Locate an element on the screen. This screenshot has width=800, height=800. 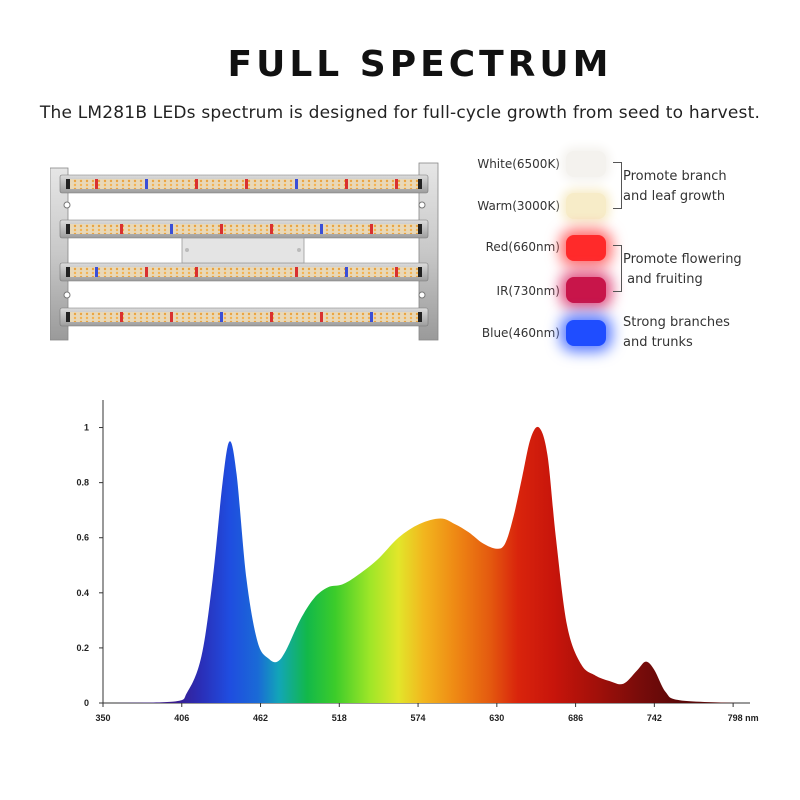
x-tick-label: 630 is located at coordinates (496, 718).